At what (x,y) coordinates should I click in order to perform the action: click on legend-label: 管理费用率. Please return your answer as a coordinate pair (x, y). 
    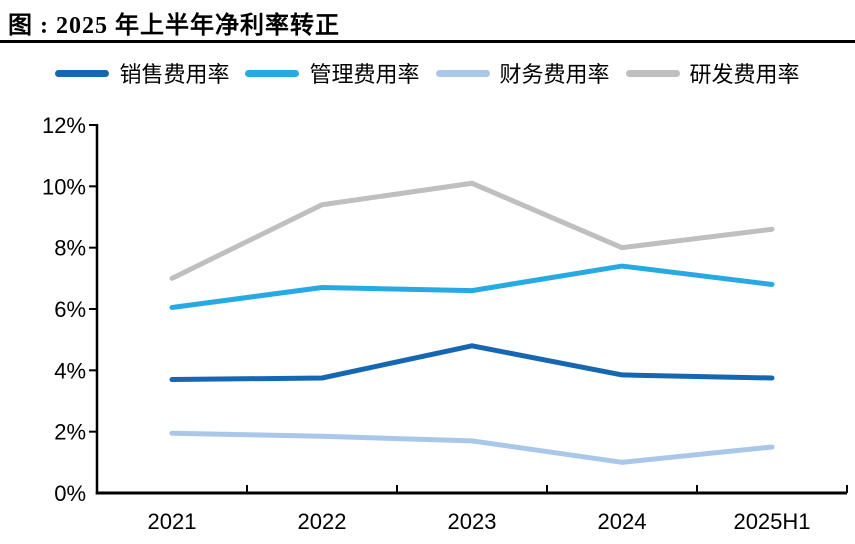
    Looking at the image, I should click on (364, 74).